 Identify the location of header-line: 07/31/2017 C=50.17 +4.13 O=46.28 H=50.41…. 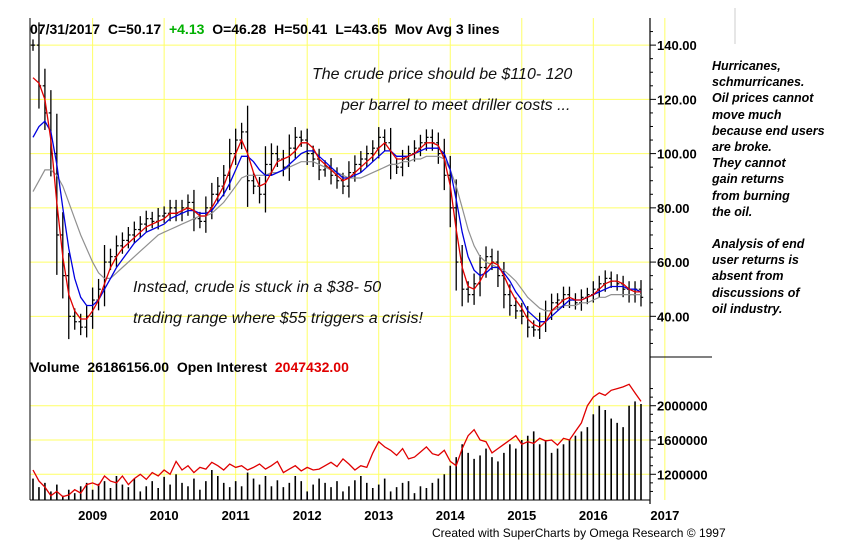
(265, 29).